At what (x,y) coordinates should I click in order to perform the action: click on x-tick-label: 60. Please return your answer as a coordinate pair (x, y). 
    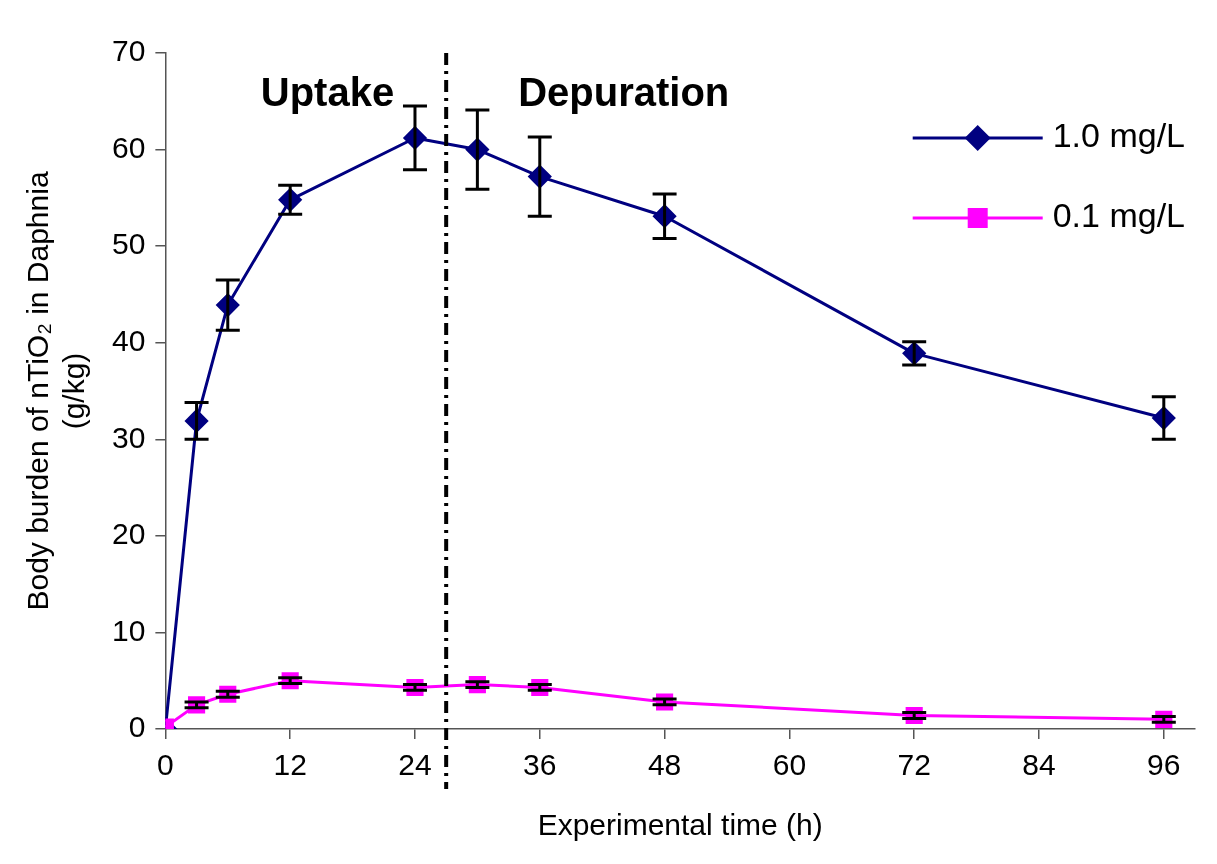
    Looking at the image, I should click on (789, 765).